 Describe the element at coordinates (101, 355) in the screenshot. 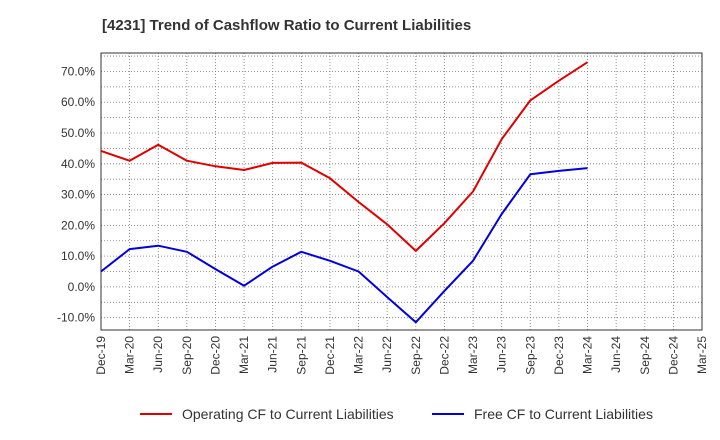

I see `x-tick-label: Dec-19` at that location.